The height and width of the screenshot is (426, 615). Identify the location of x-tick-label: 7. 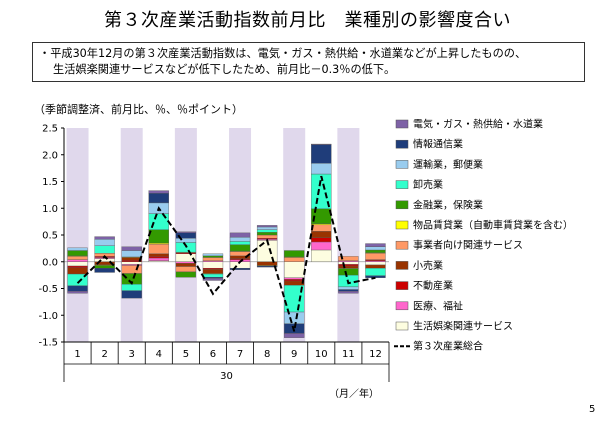
(240, 354).